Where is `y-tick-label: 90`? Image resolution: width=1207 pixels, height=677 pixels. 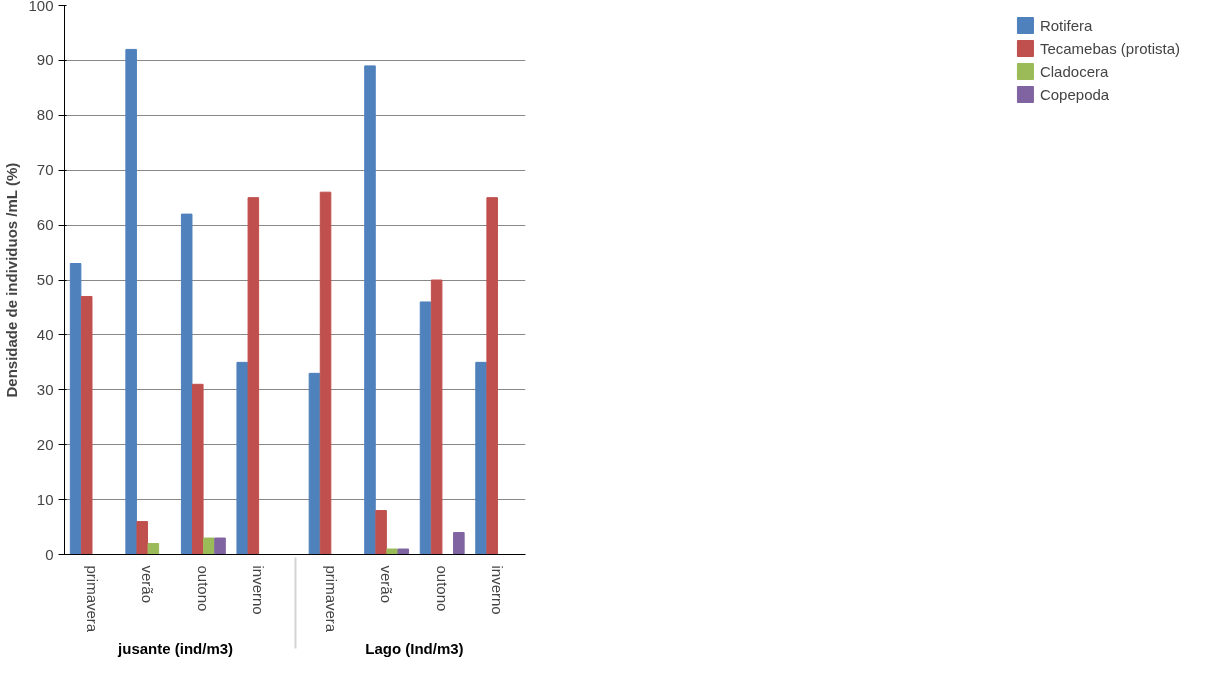
y-tick-label: 90 is located at coordinates (45, 60).